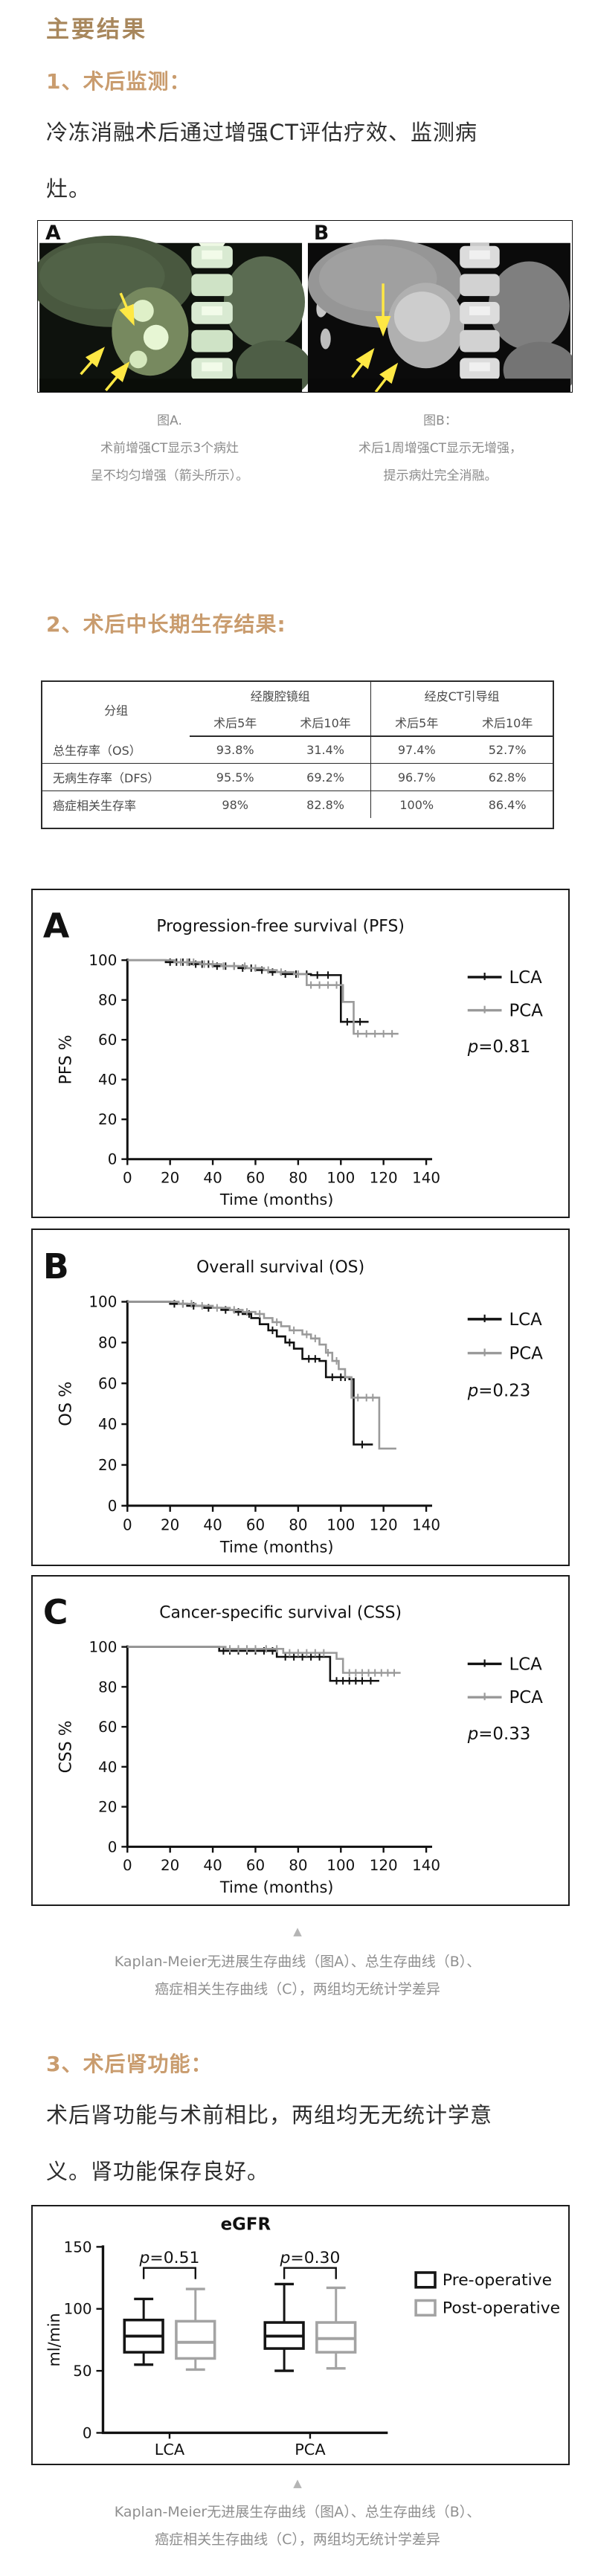  Describe the element at coordinates (439, 315) in the screenshot. I see `ct-image-b` at that location.